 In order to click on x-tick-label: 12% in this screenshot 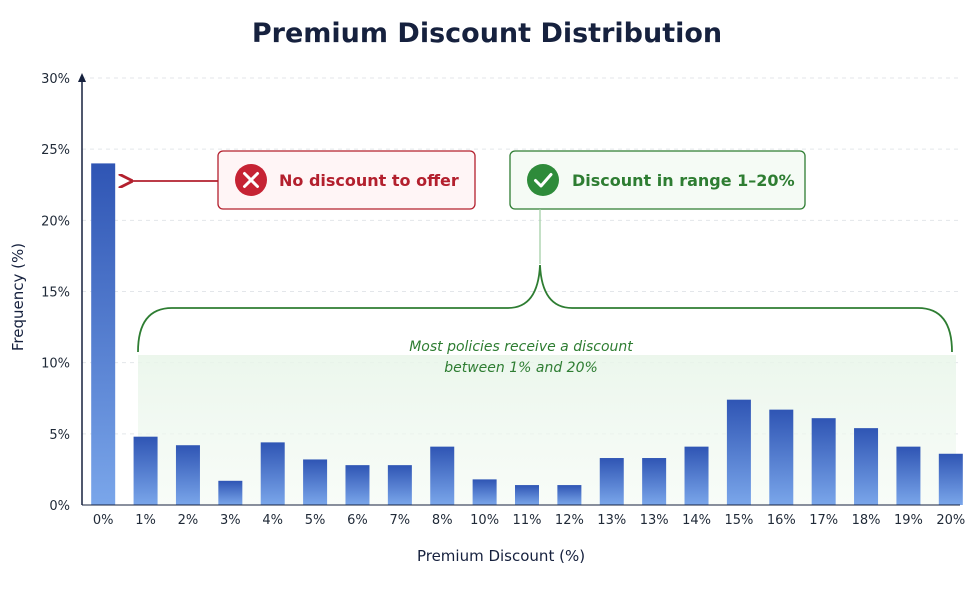, I will do `click(569, 520)`.